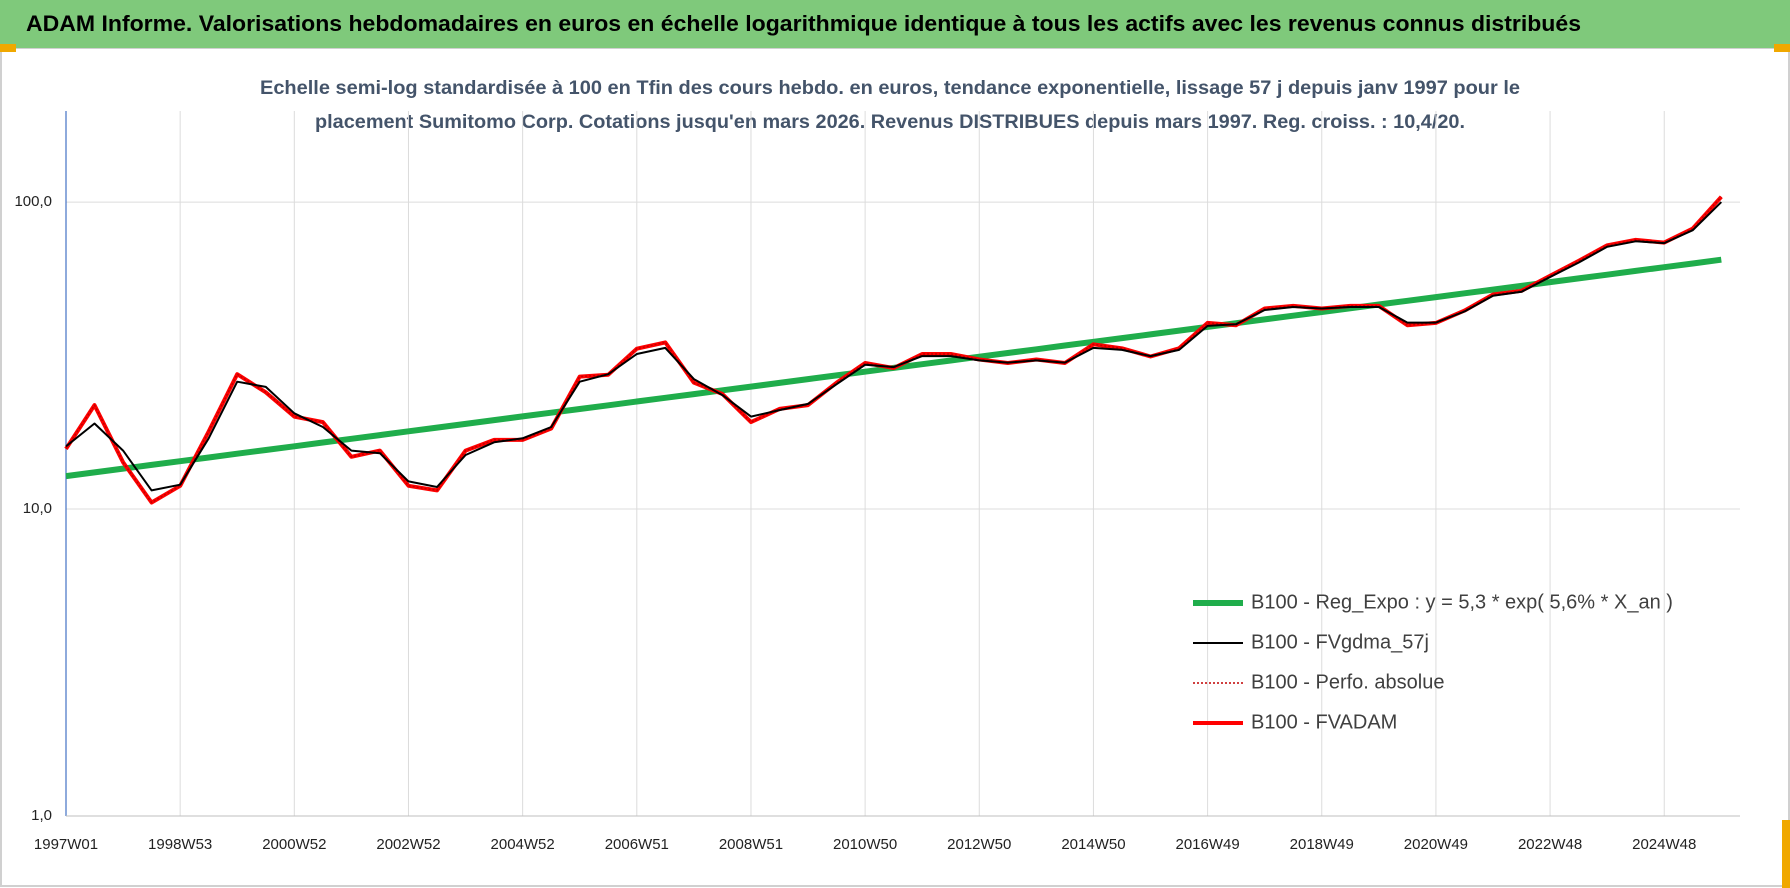  Describe the element at coordinates (33, 201) in the screenshot. I see `y-tick-label: 100,0` at that location.